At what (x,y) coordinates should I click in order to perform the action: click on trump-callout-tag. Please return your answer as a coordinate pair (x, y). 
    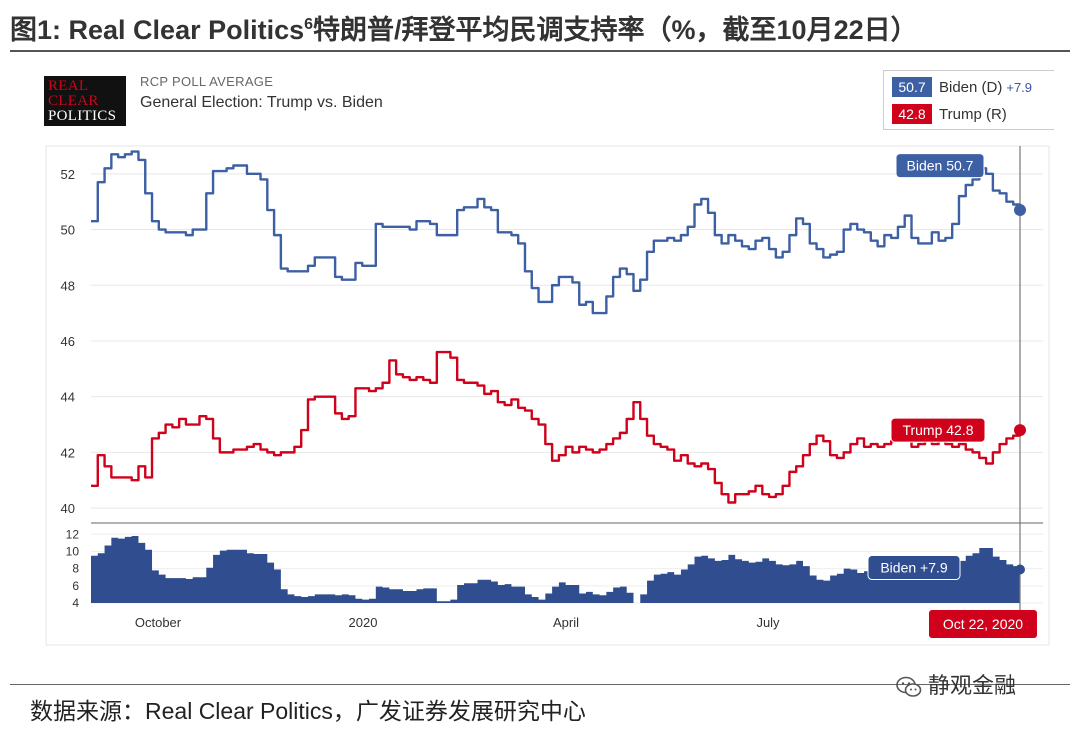
    Looking at the image, I should click on (938, 430).